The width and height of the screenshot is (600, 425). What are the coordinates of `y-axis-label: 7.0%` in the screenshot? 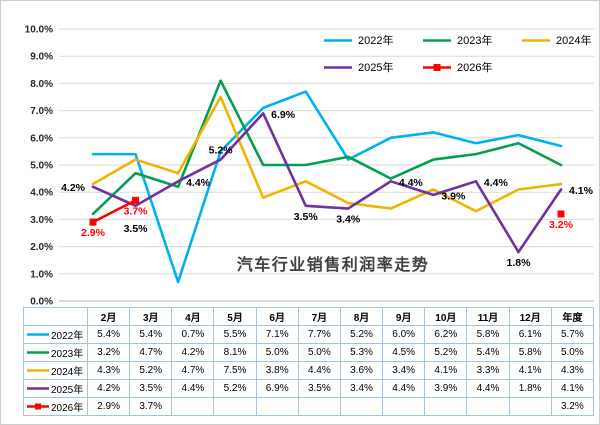 It's located at (41, 111).